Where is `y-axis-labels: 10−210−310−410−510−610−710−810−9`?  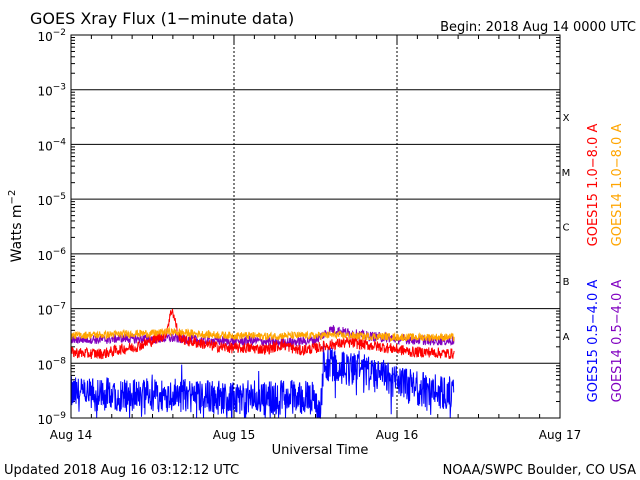
y-axis-labels: 10−210−310−410−510−610−710−810−9 is located at coordinates (51, 227).